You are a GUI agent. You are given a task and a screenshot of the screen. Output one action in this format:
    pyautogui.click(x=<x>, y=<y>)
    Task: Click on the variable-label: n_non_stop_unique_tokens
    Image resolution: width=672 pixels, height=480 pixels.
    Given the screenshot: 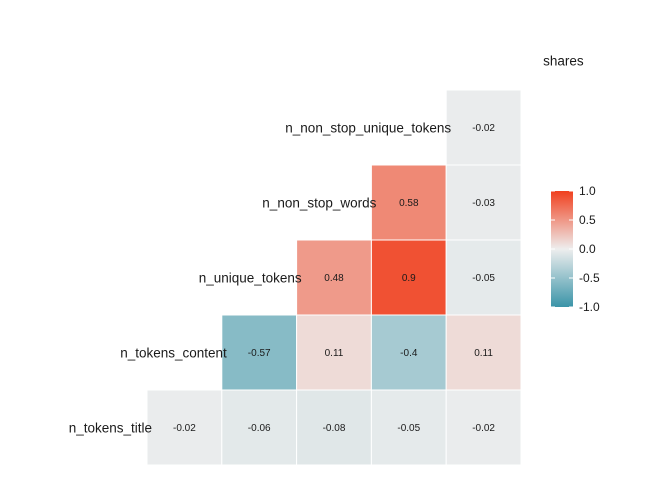 What is the action you would take?
    pyautogui.click(x=368, y=128)
    